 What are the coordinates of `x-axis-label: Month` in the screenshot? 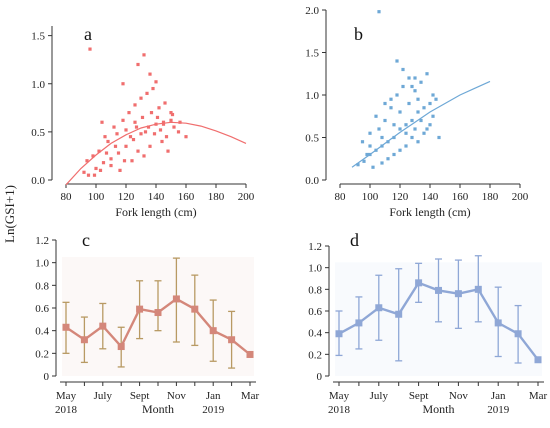 It's located at (158, 409).